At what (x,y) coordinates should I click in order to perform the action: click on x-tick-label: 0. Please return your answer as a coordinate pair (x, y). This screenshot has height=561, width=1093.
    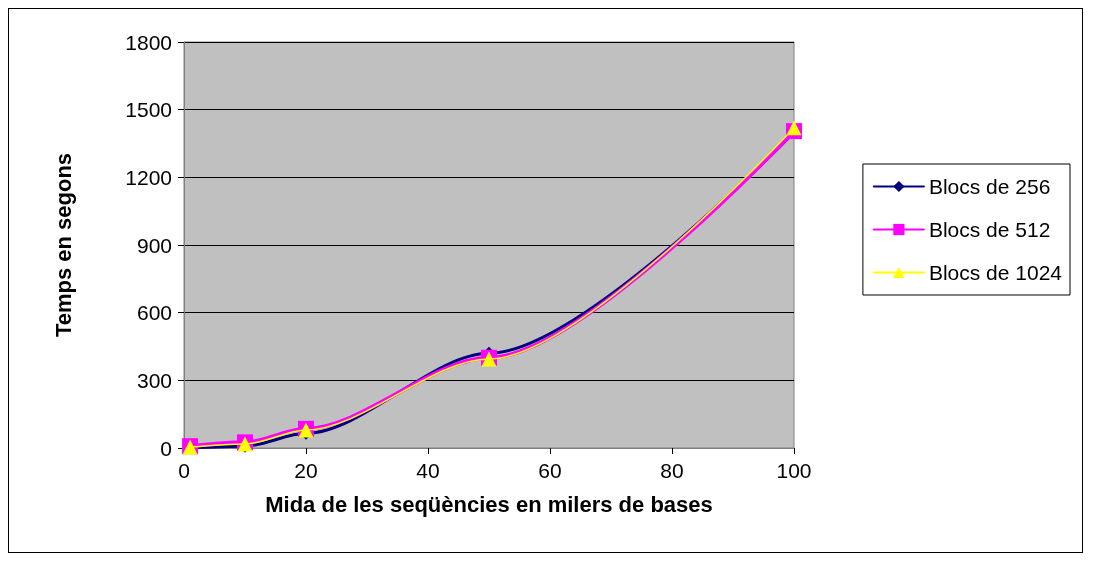
    Looking at the image, I should click on (184, 470).